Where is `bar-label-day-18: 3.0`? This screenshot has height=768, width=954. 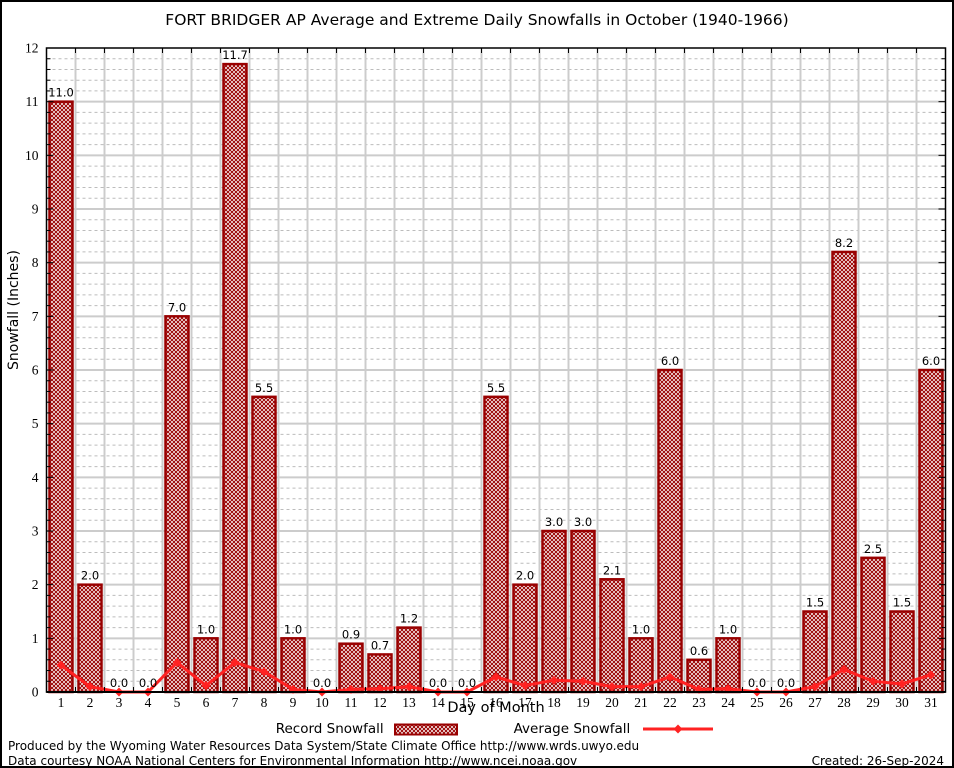 bar-label-day-18: 3.0 is located at coordinates (554, 522).